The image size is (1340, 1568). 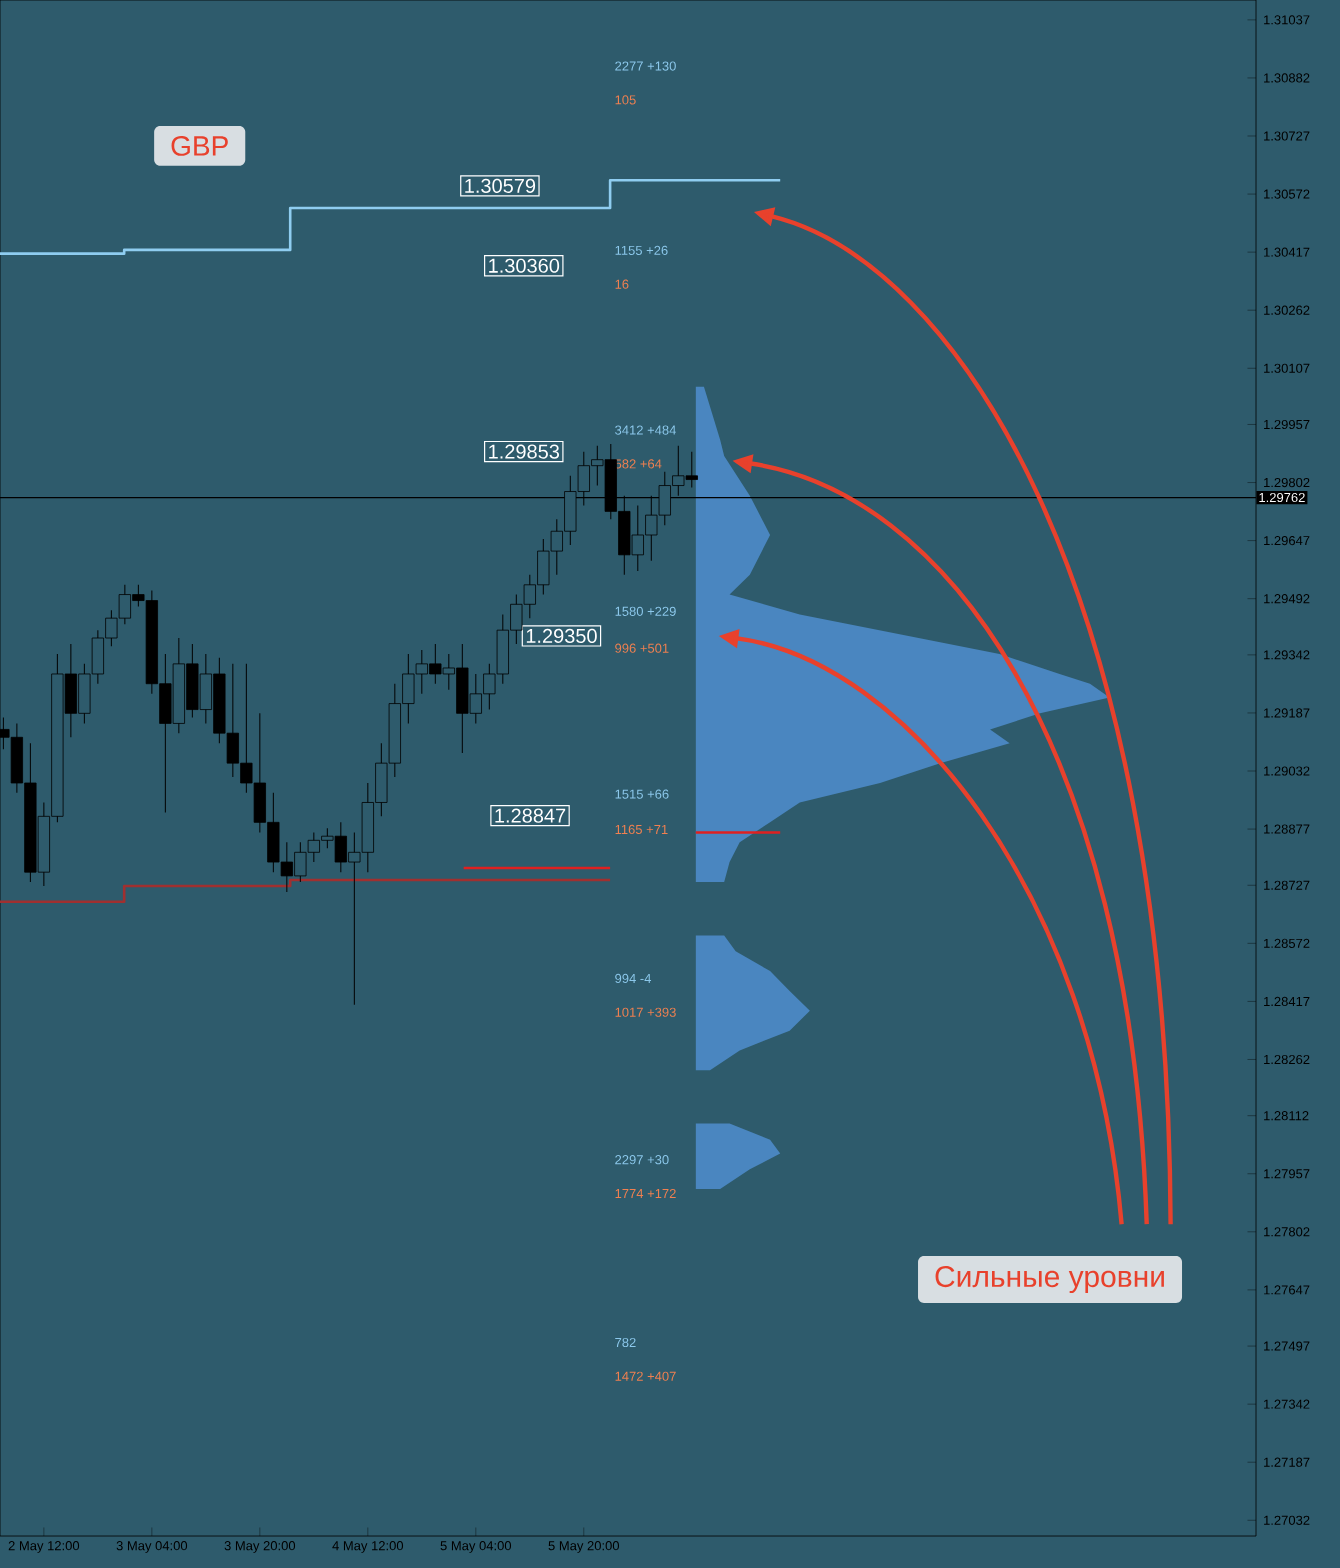 I want to click on annotation: 1.28847, so click(x=530, y=815).